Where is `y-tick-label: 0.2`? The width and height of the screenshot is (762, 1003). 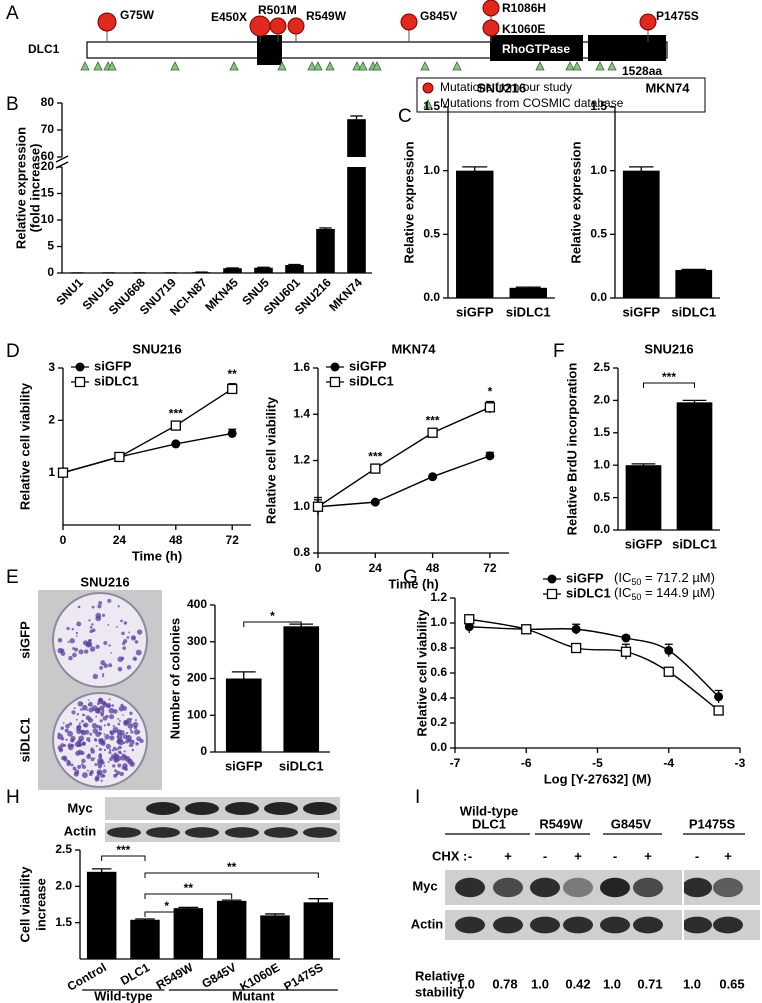 y-tick-label: 0.2 is located at coordinates (438, 722).